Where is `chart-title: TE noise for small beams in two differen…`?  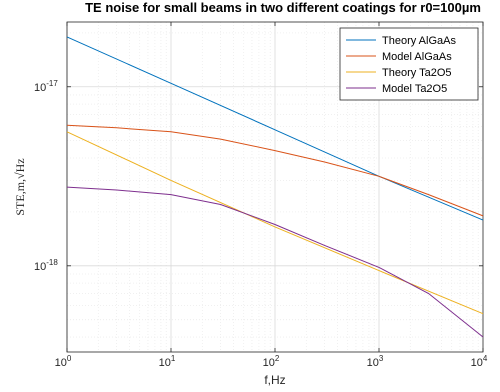
chart-title: TE noise for small beams in two differen… is located at coordinates (283, 7).